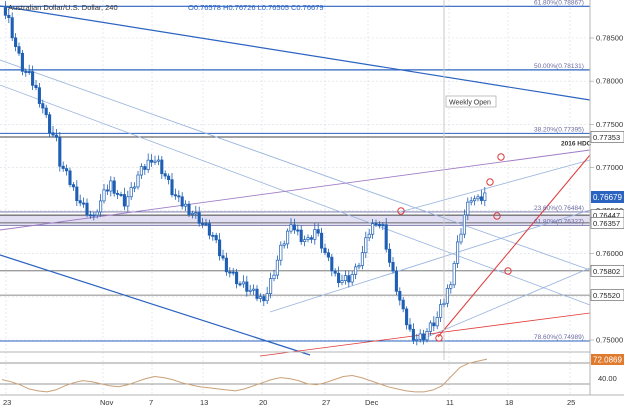  What do you see at coordinates (559, 66) in the screenshot?
I see `fib-level-label: 50.00%(0.78131)` at bounding box center [559, 66].